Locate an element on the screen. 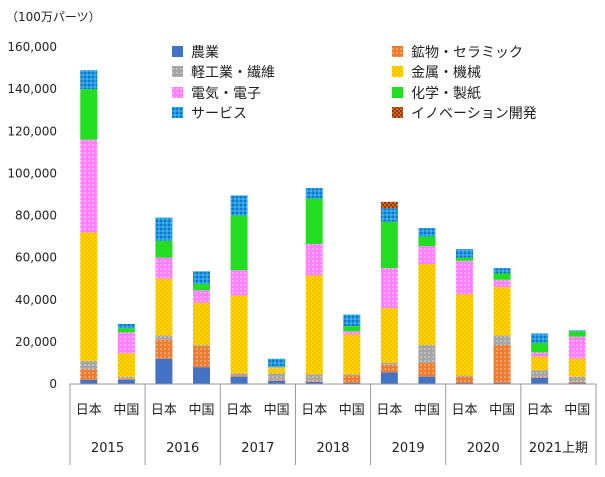  y-tick-label: 20,000 is located at coordinates (36, 342).